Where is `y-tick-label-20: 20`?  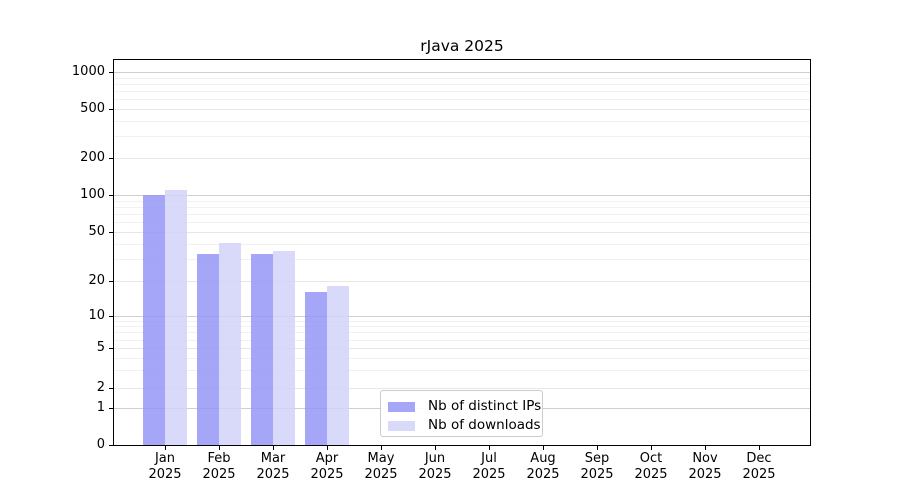
y-tick-label-20: 20 is located at coordinates (96, 280).